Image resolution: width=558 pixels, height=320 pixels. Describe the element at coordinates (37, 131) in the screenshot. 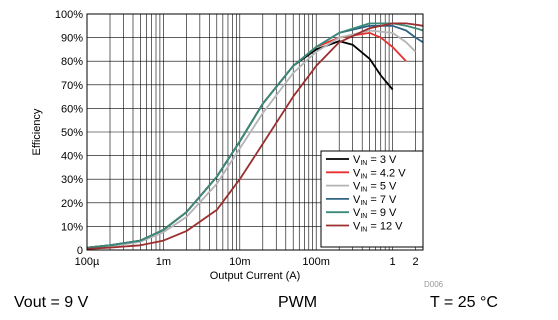

I see `y-axis-label: Efficiency` at that location.